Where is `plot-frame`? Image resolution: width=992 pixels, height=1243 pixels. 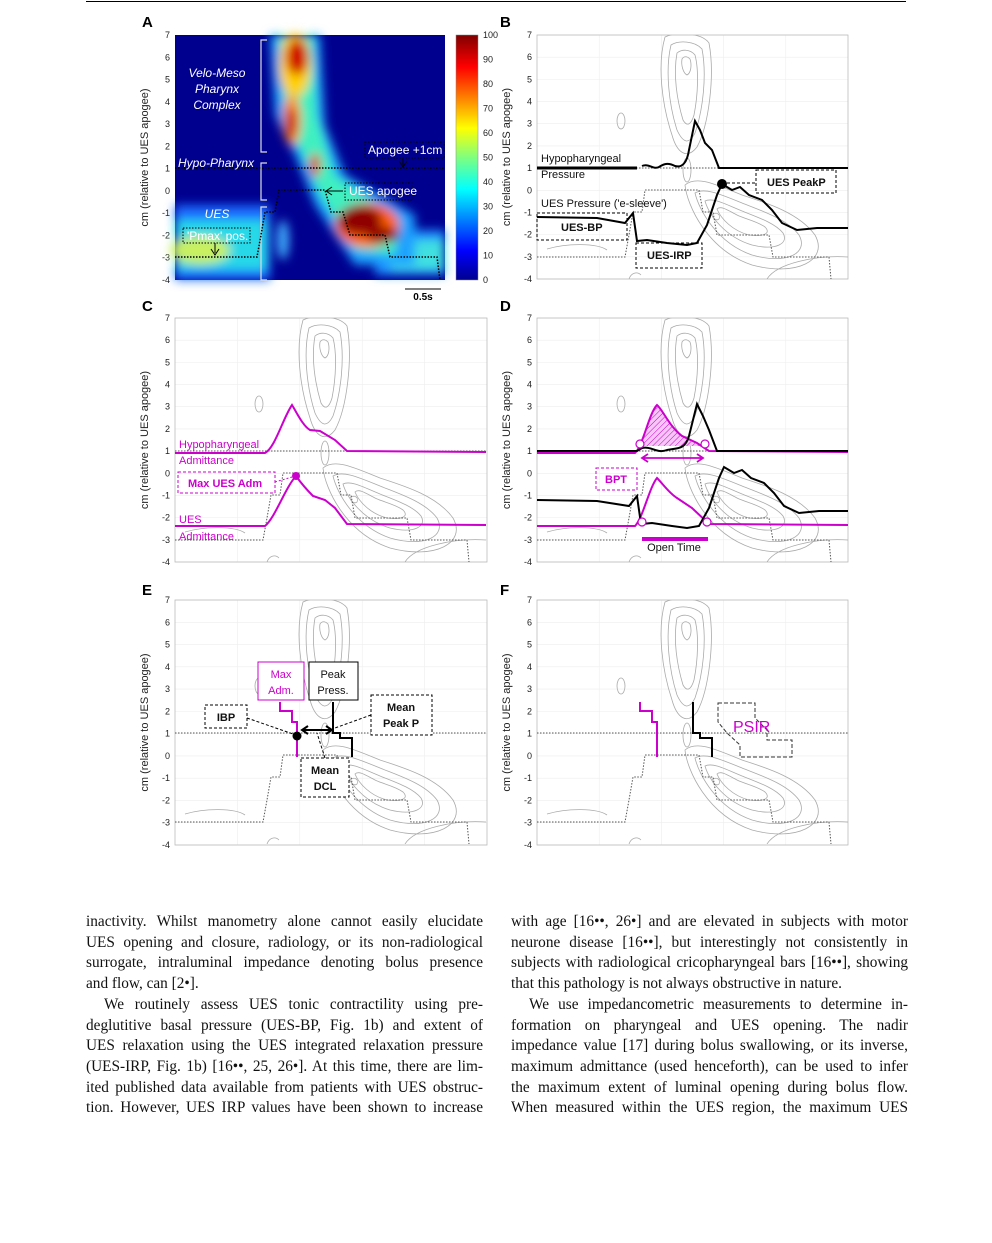
plot-frame is located at coordinates (692, 440).